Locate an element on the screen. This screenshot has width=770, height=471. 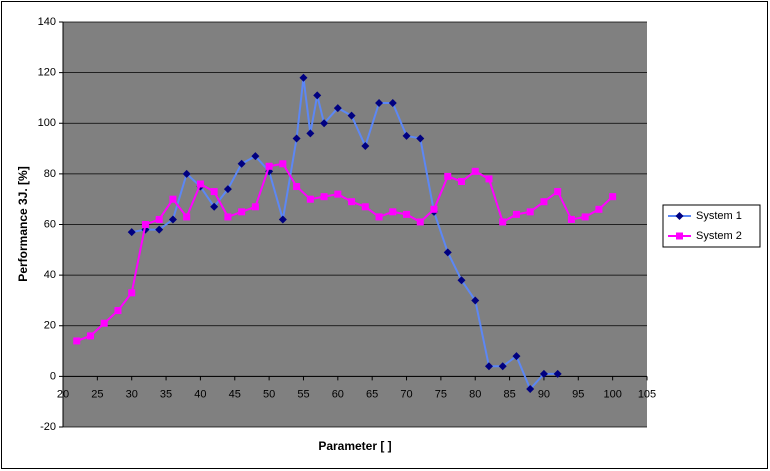
y-tick-label: 40 is located at coordinates (50, 275).